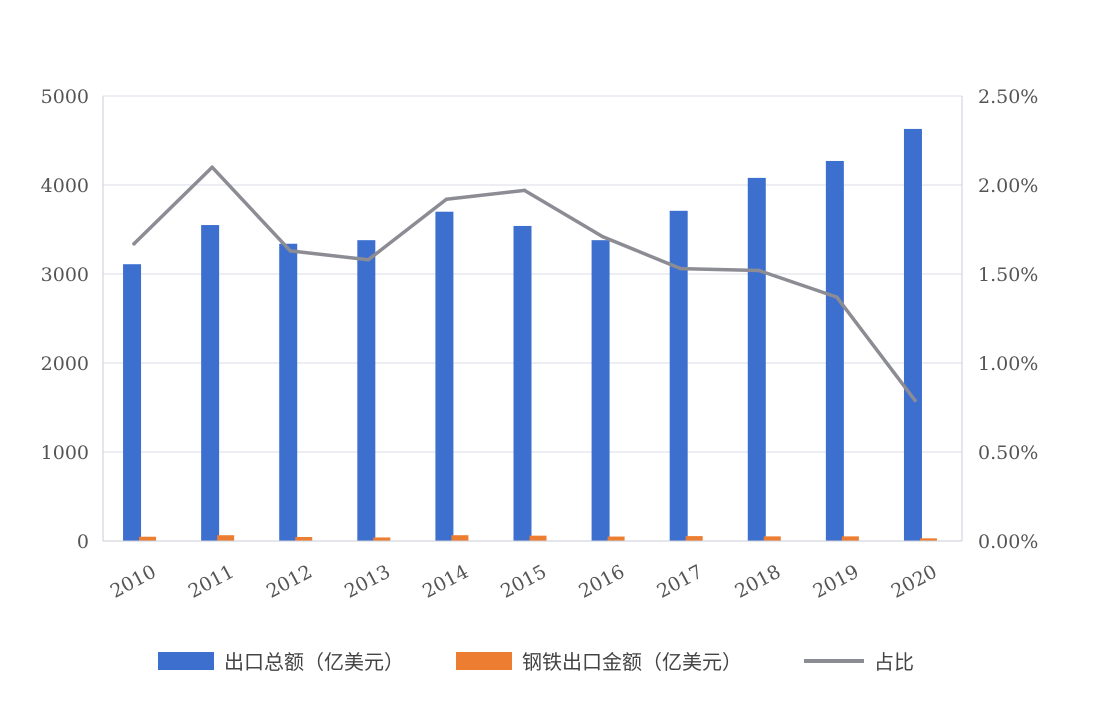 Image resolution: width=1112 pixels, height=720 pixels. Describe the element at coordinates (314, 662) in the screenshot. I see `legend-label: 出口总额（亿美元）` at that location.